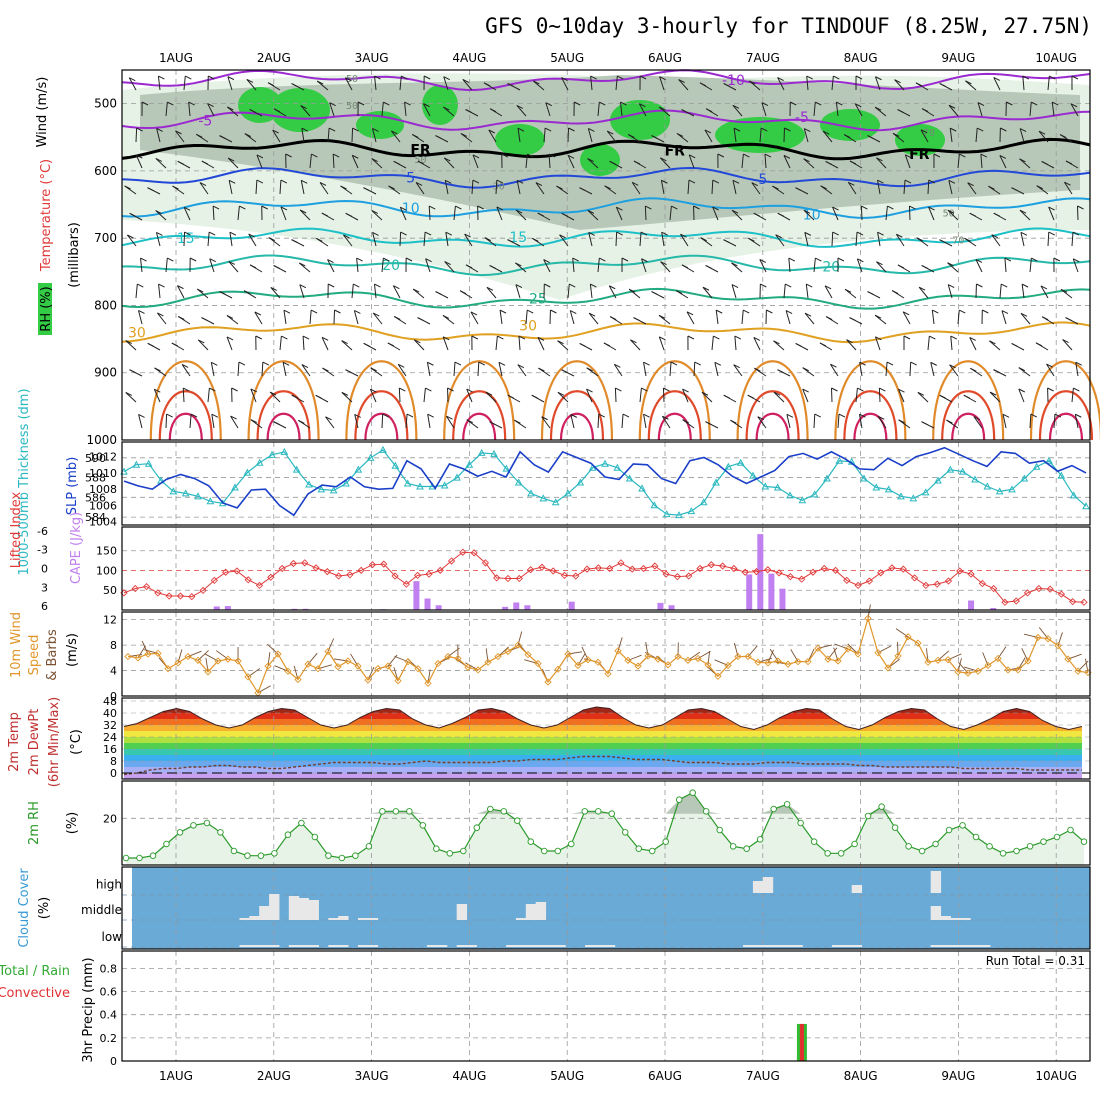  Describe the element at coordinates (606, 1006) in the screenshot. I see `panel-frame` at that location.